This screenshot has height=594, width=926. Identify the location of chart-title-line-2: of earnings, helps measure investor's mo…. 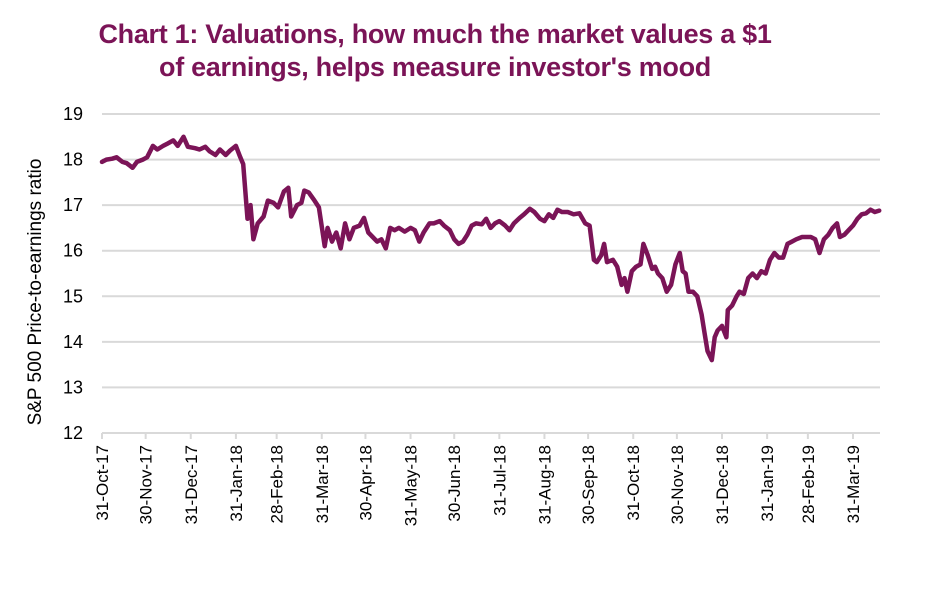
(435, 67).